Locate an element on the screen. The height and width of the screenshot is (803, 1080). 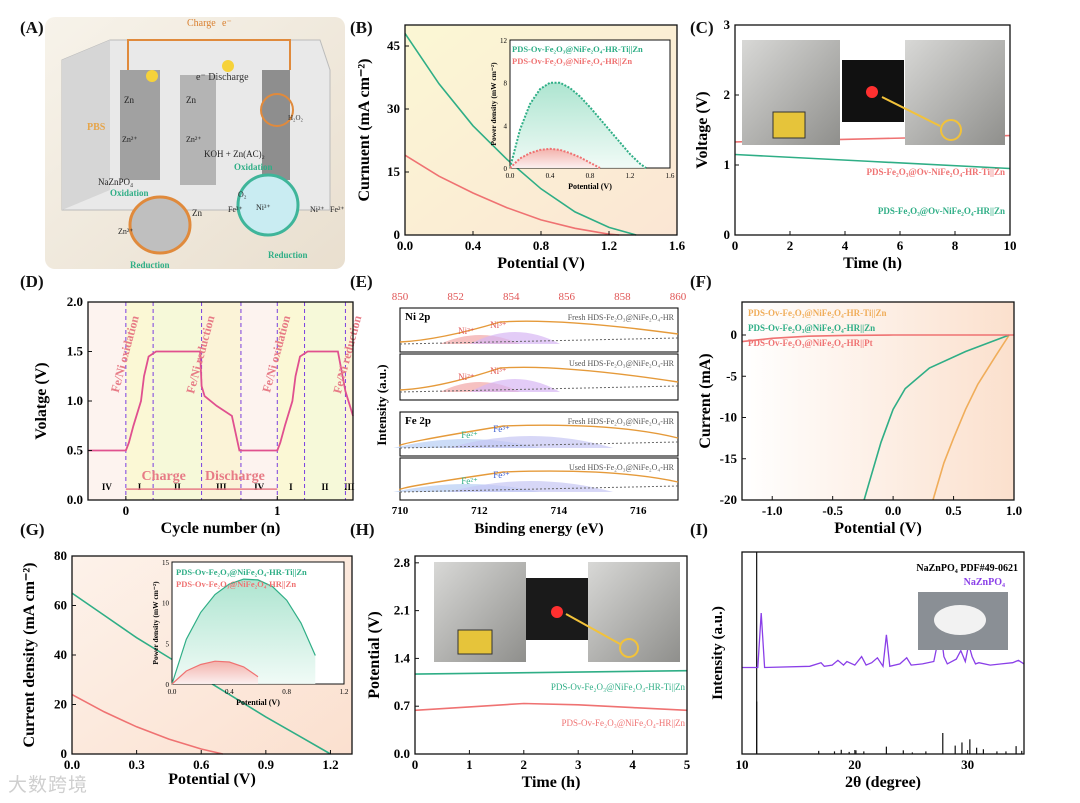
y-tick-label: 1.0 is located at coordinates (75, 400).